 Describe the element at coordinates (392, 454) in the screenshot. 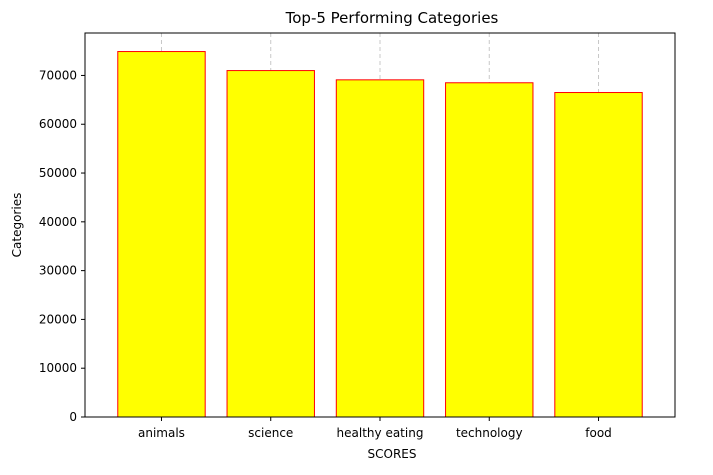

I see `x-axis-label: SCORES` at that location.